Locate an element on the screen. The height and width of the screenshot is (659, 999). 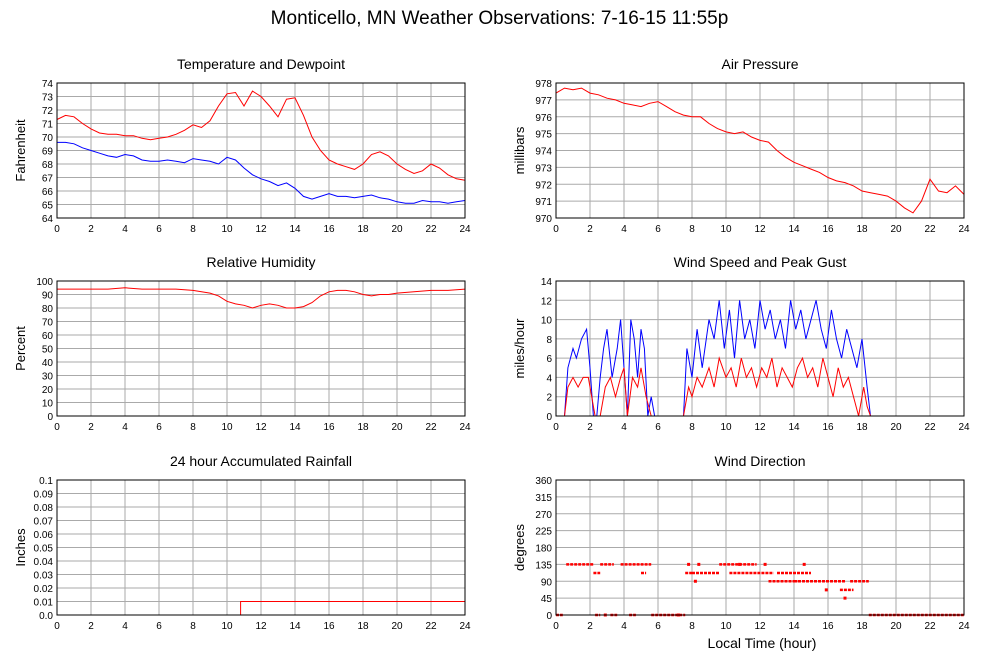
temp-xtick-label: 2 is located at coordinates (91, 229).